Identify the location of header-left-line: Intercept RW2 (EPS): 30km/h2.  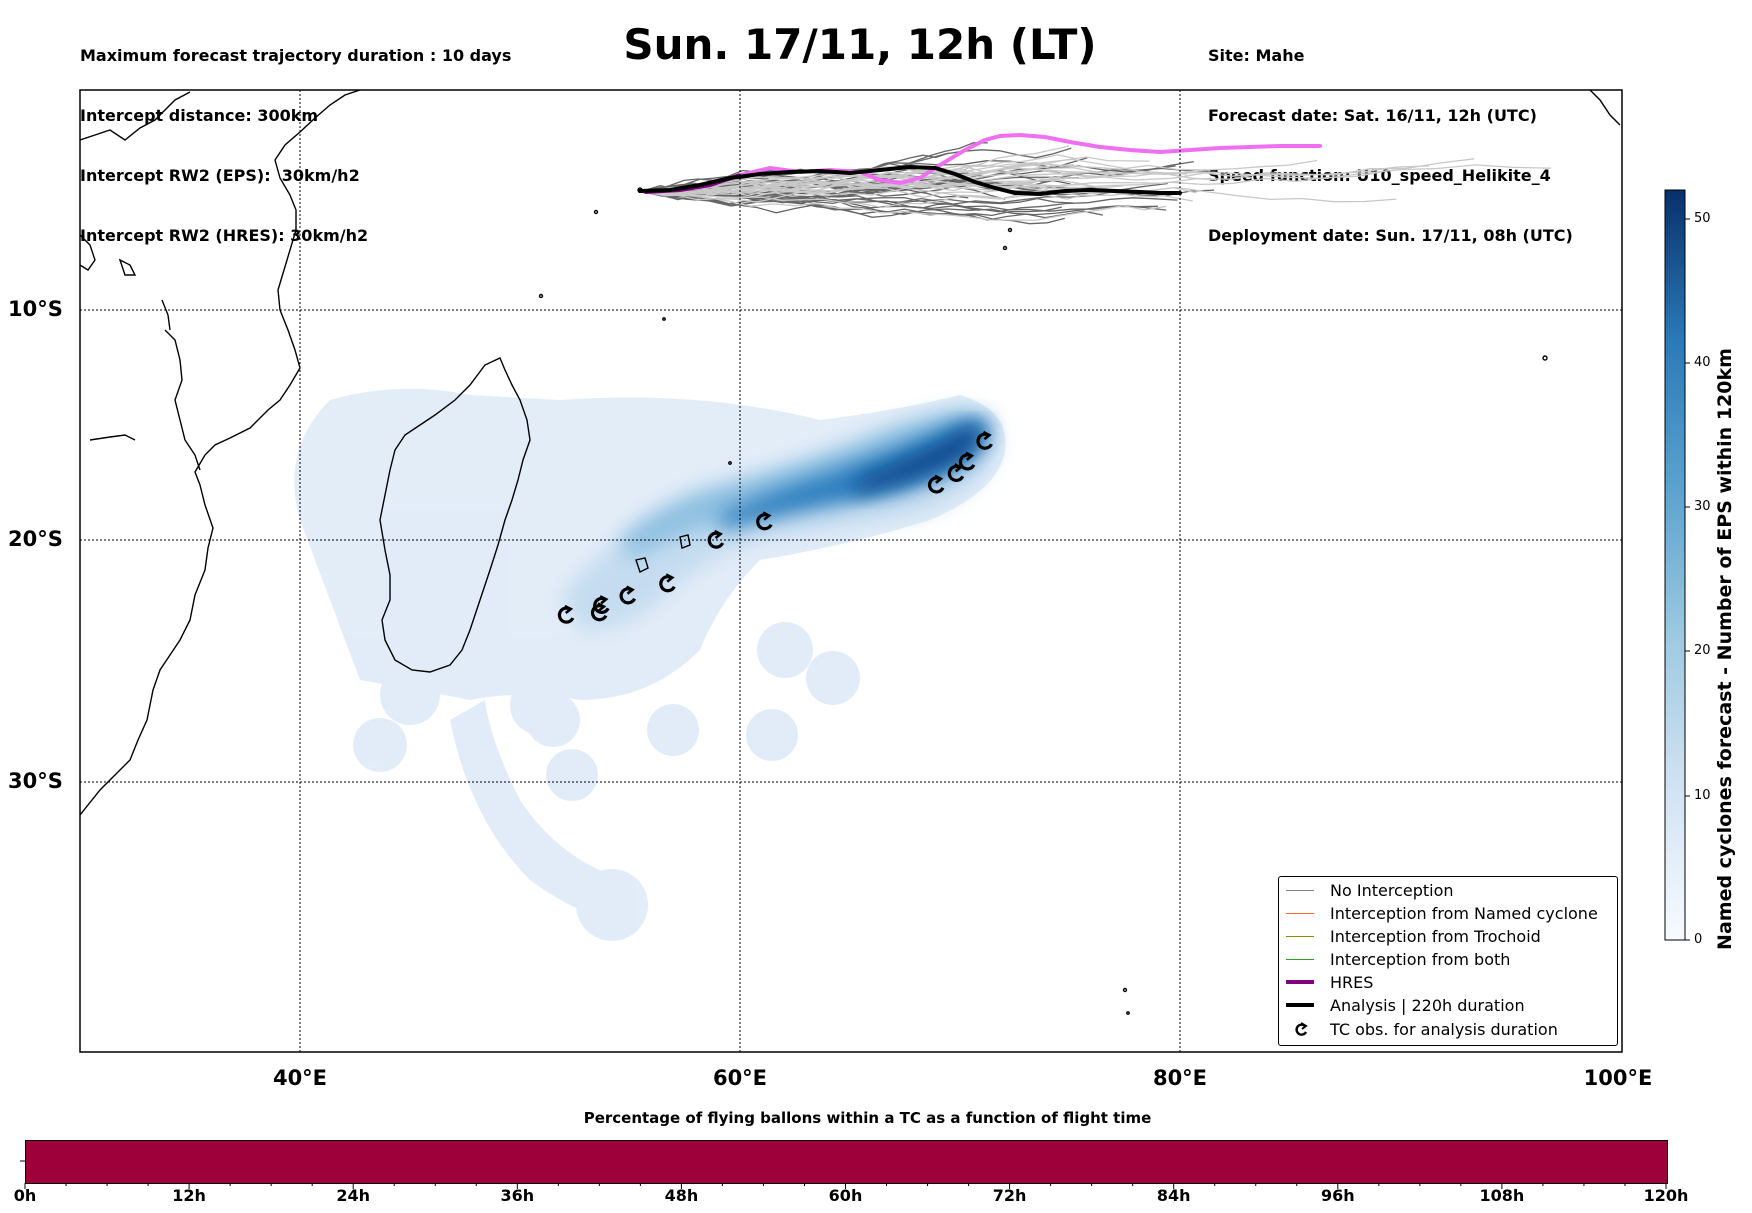
(220, 175).